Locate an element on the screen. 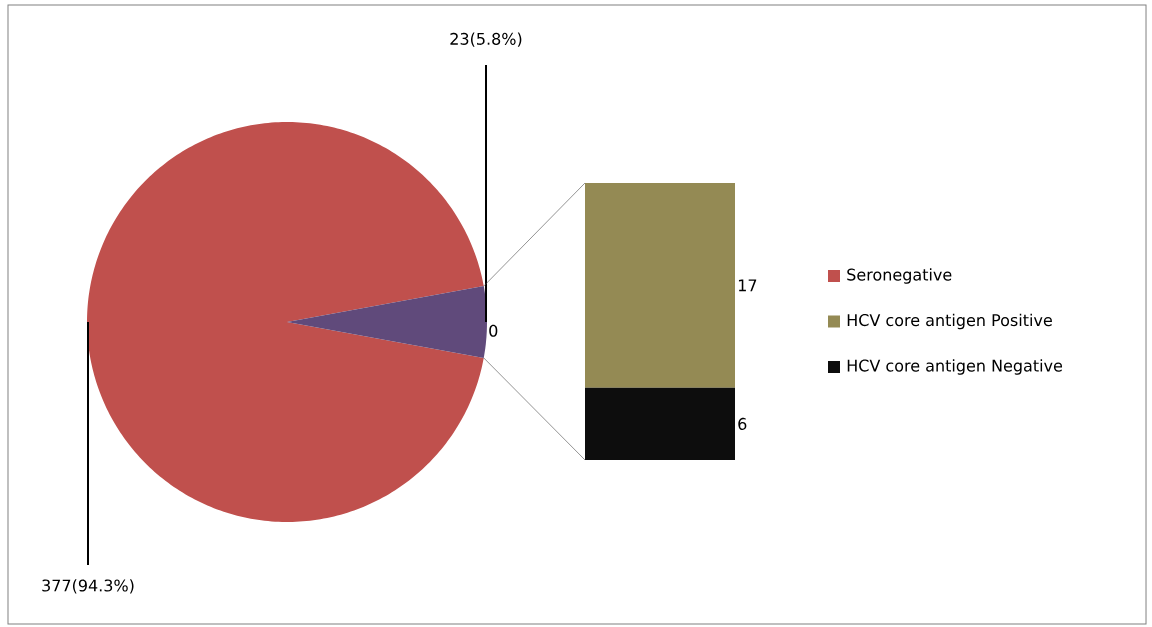 Image resolution: width=1152 pixels, height=627 pixels. legend-label: Seronegative is located at coordinates (899, 276).